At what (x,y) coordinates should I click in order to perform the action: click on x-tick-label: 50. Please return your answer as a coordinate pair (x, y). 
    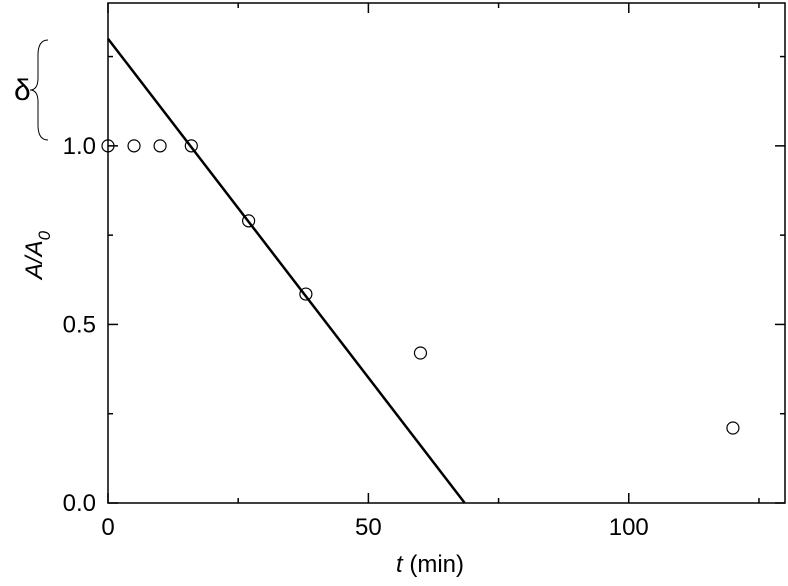
    Looking at the image, I should click on (368, 527).